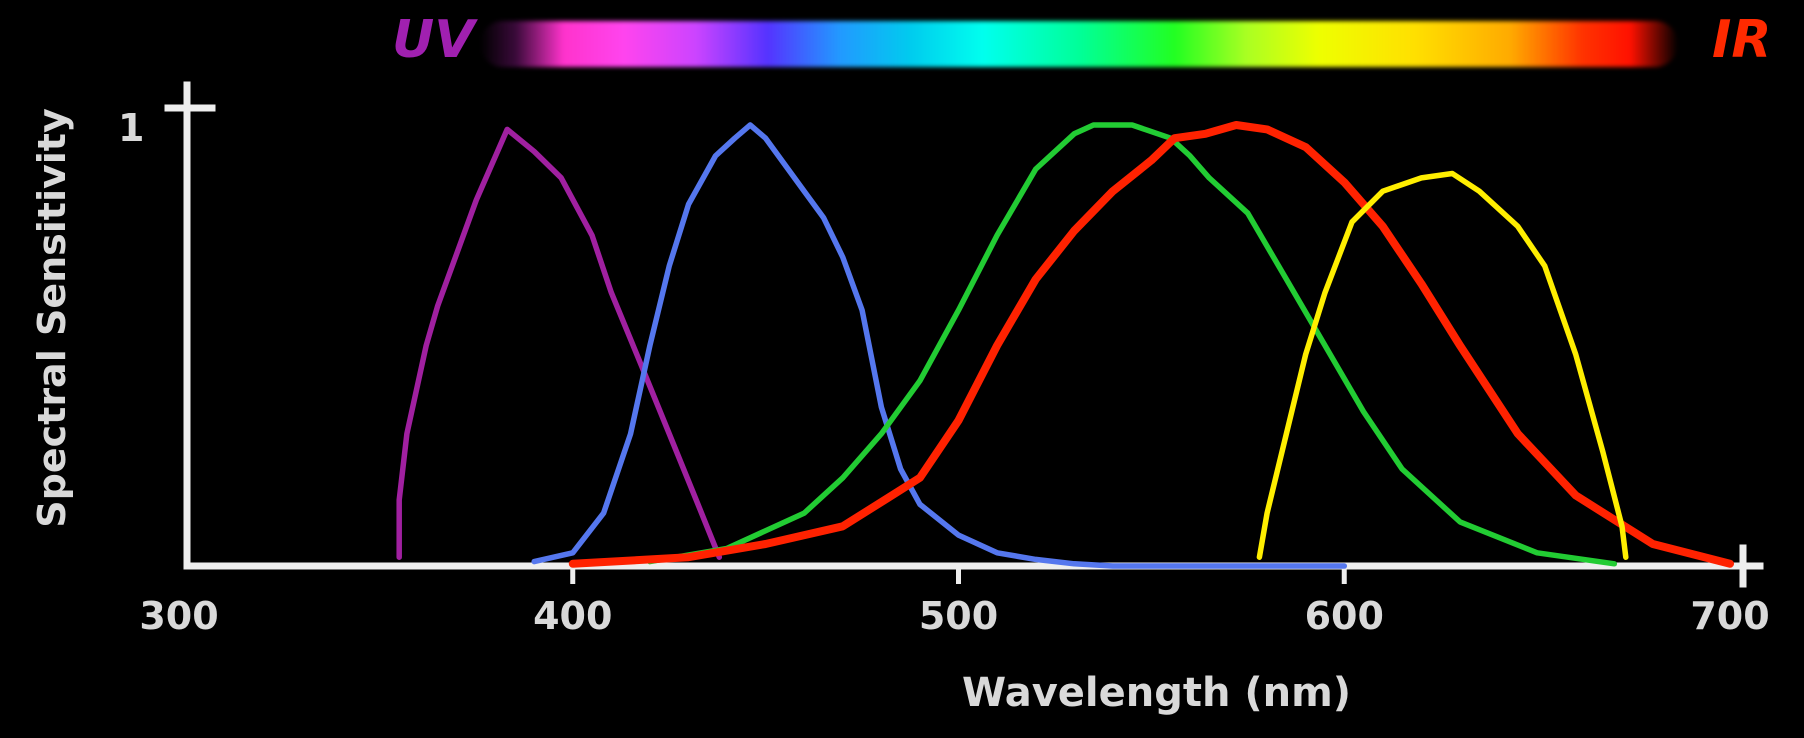 This screenshot has height=738, width=1804. I want to click on visible-spectrum-bar, so click(1079, 44).